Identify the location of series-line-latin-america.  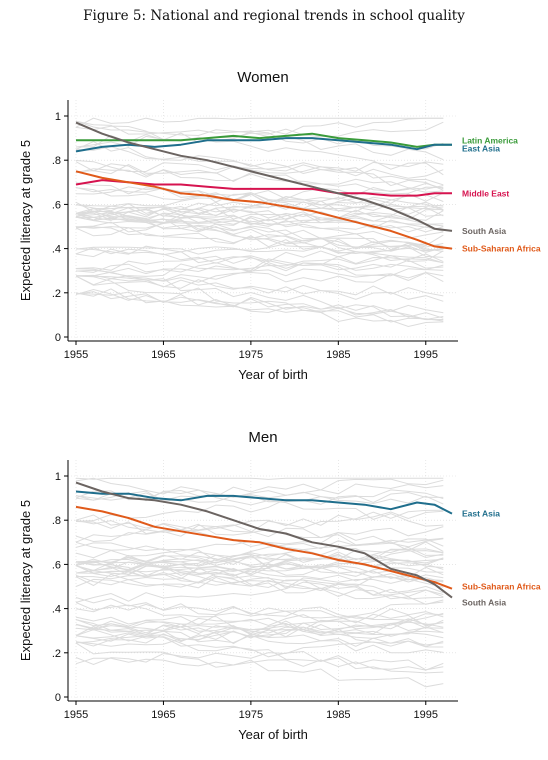
(264, 140).